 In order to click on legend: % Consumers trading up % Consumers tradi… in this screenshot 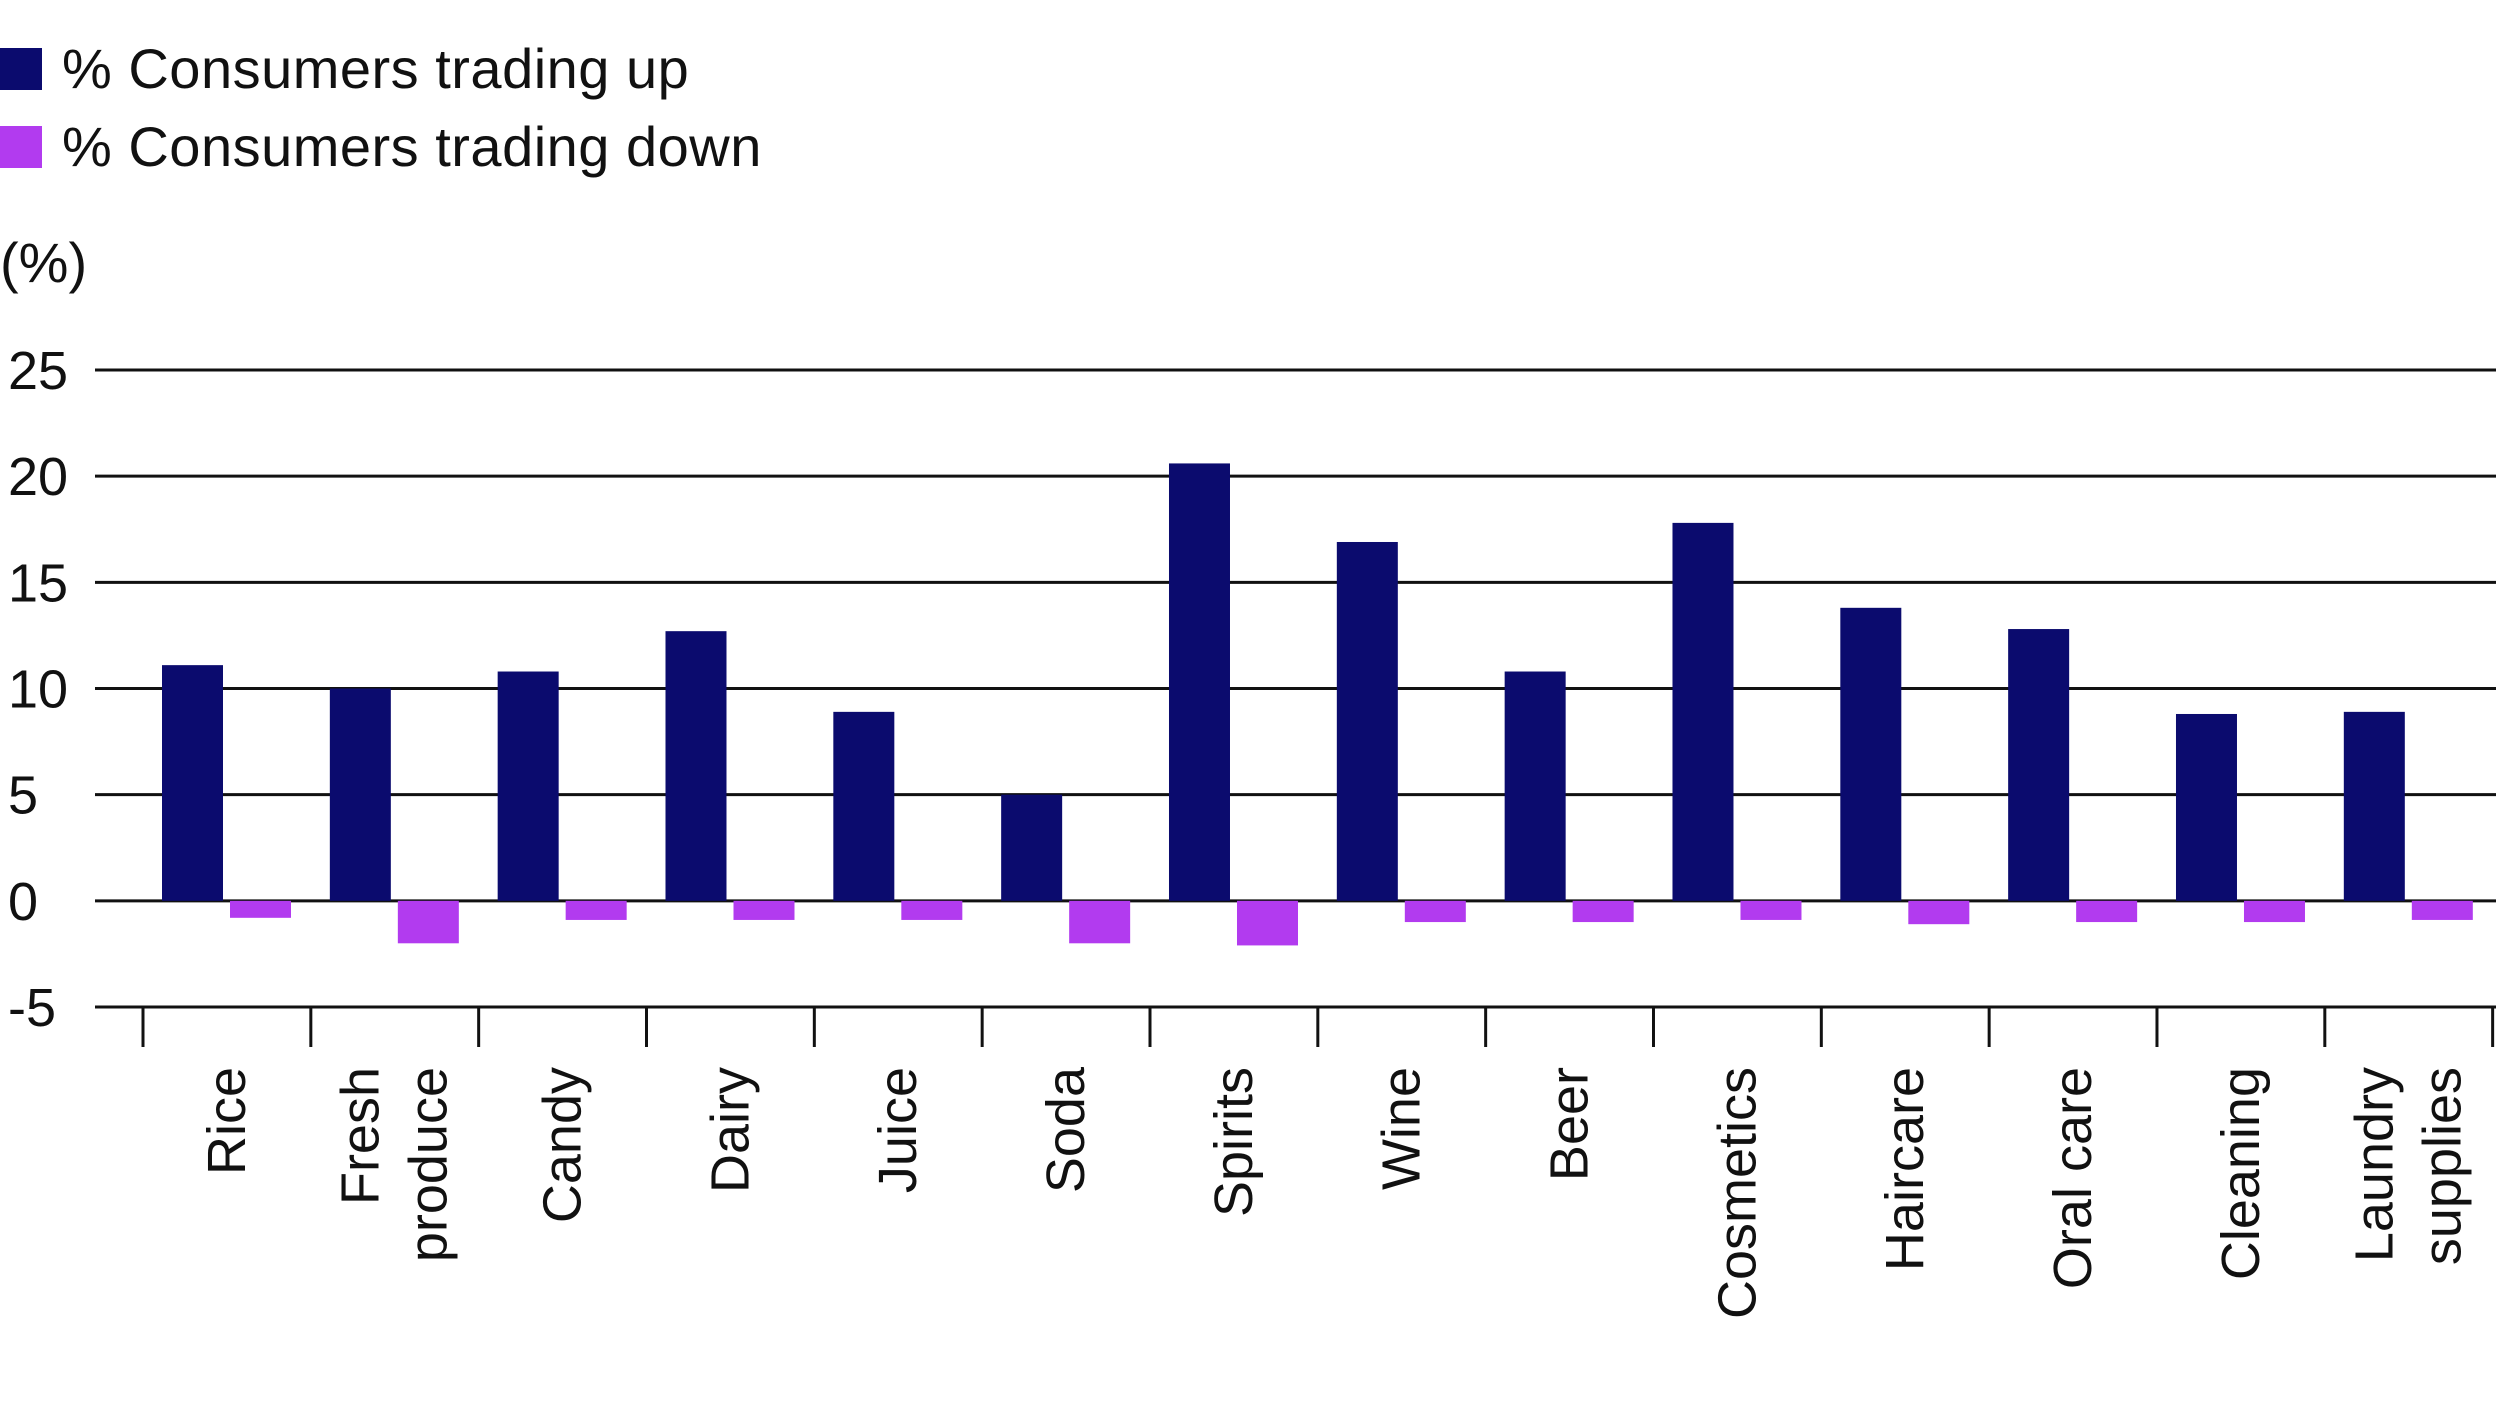, I will do `click(381, 108)`.